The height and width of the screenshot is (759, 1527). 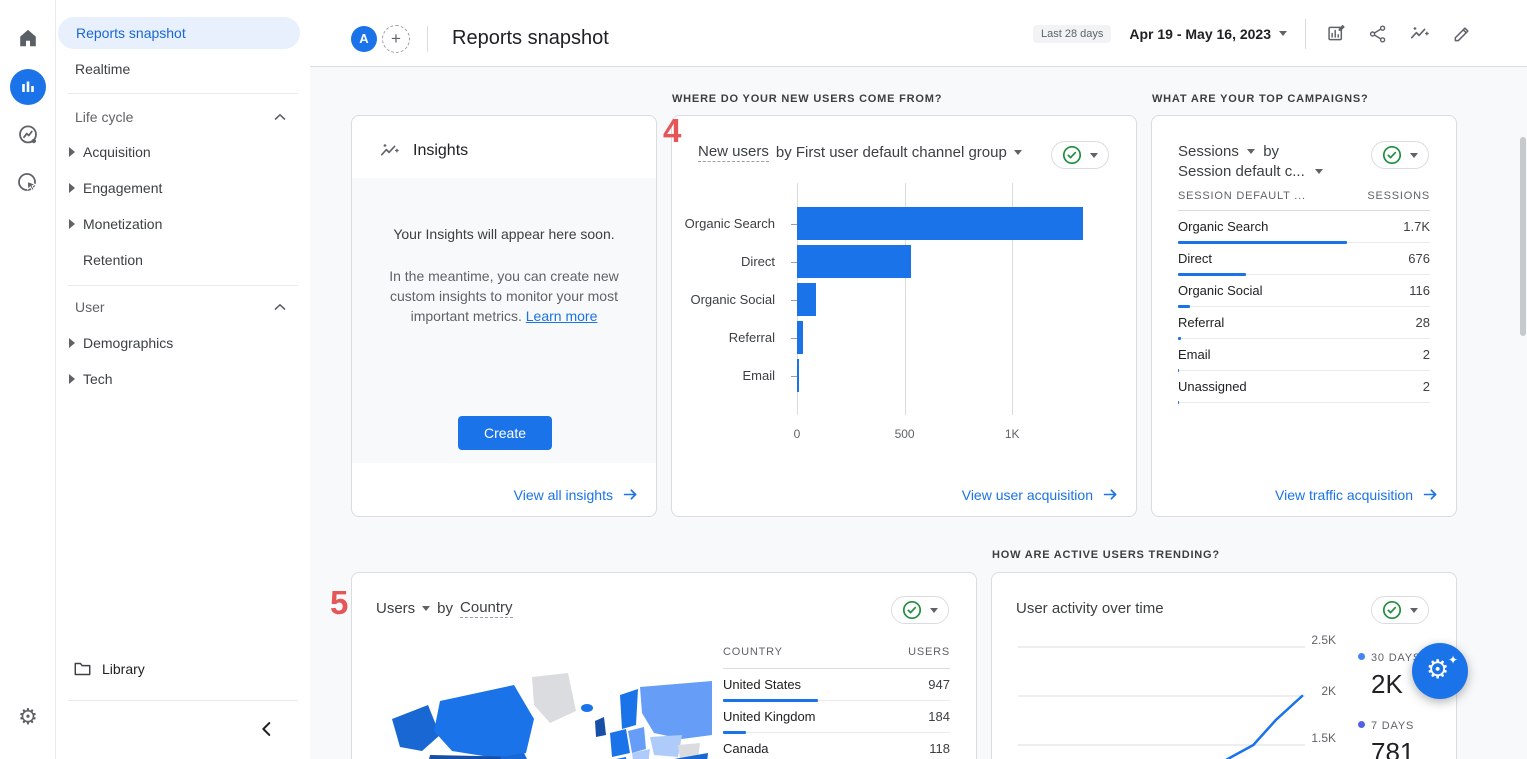 I want to click on learn-more-link: Learn more, so click(x=561, y=316).